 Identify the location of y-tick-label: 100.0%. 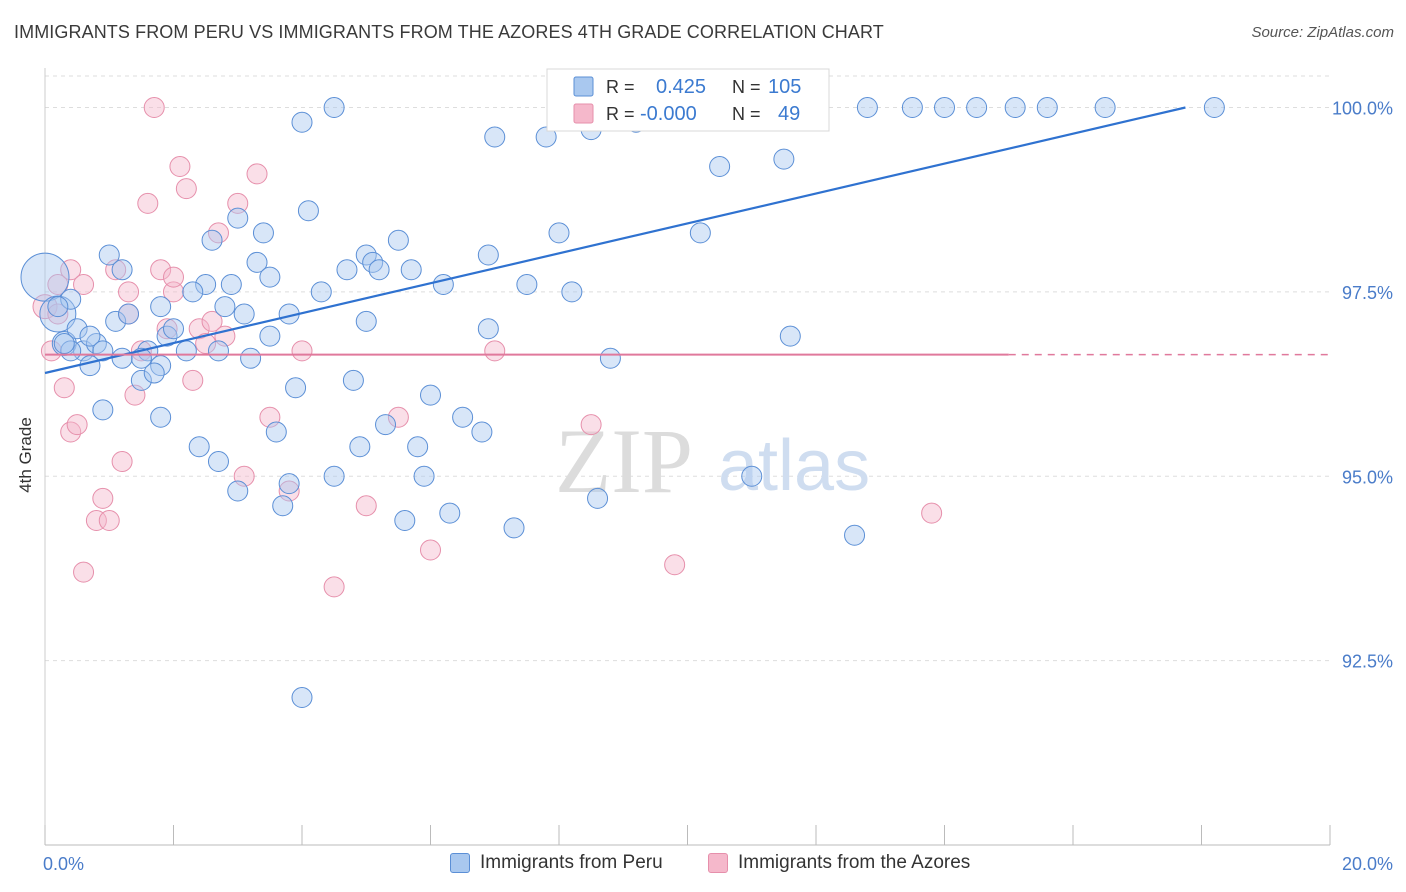
(1362, 109).